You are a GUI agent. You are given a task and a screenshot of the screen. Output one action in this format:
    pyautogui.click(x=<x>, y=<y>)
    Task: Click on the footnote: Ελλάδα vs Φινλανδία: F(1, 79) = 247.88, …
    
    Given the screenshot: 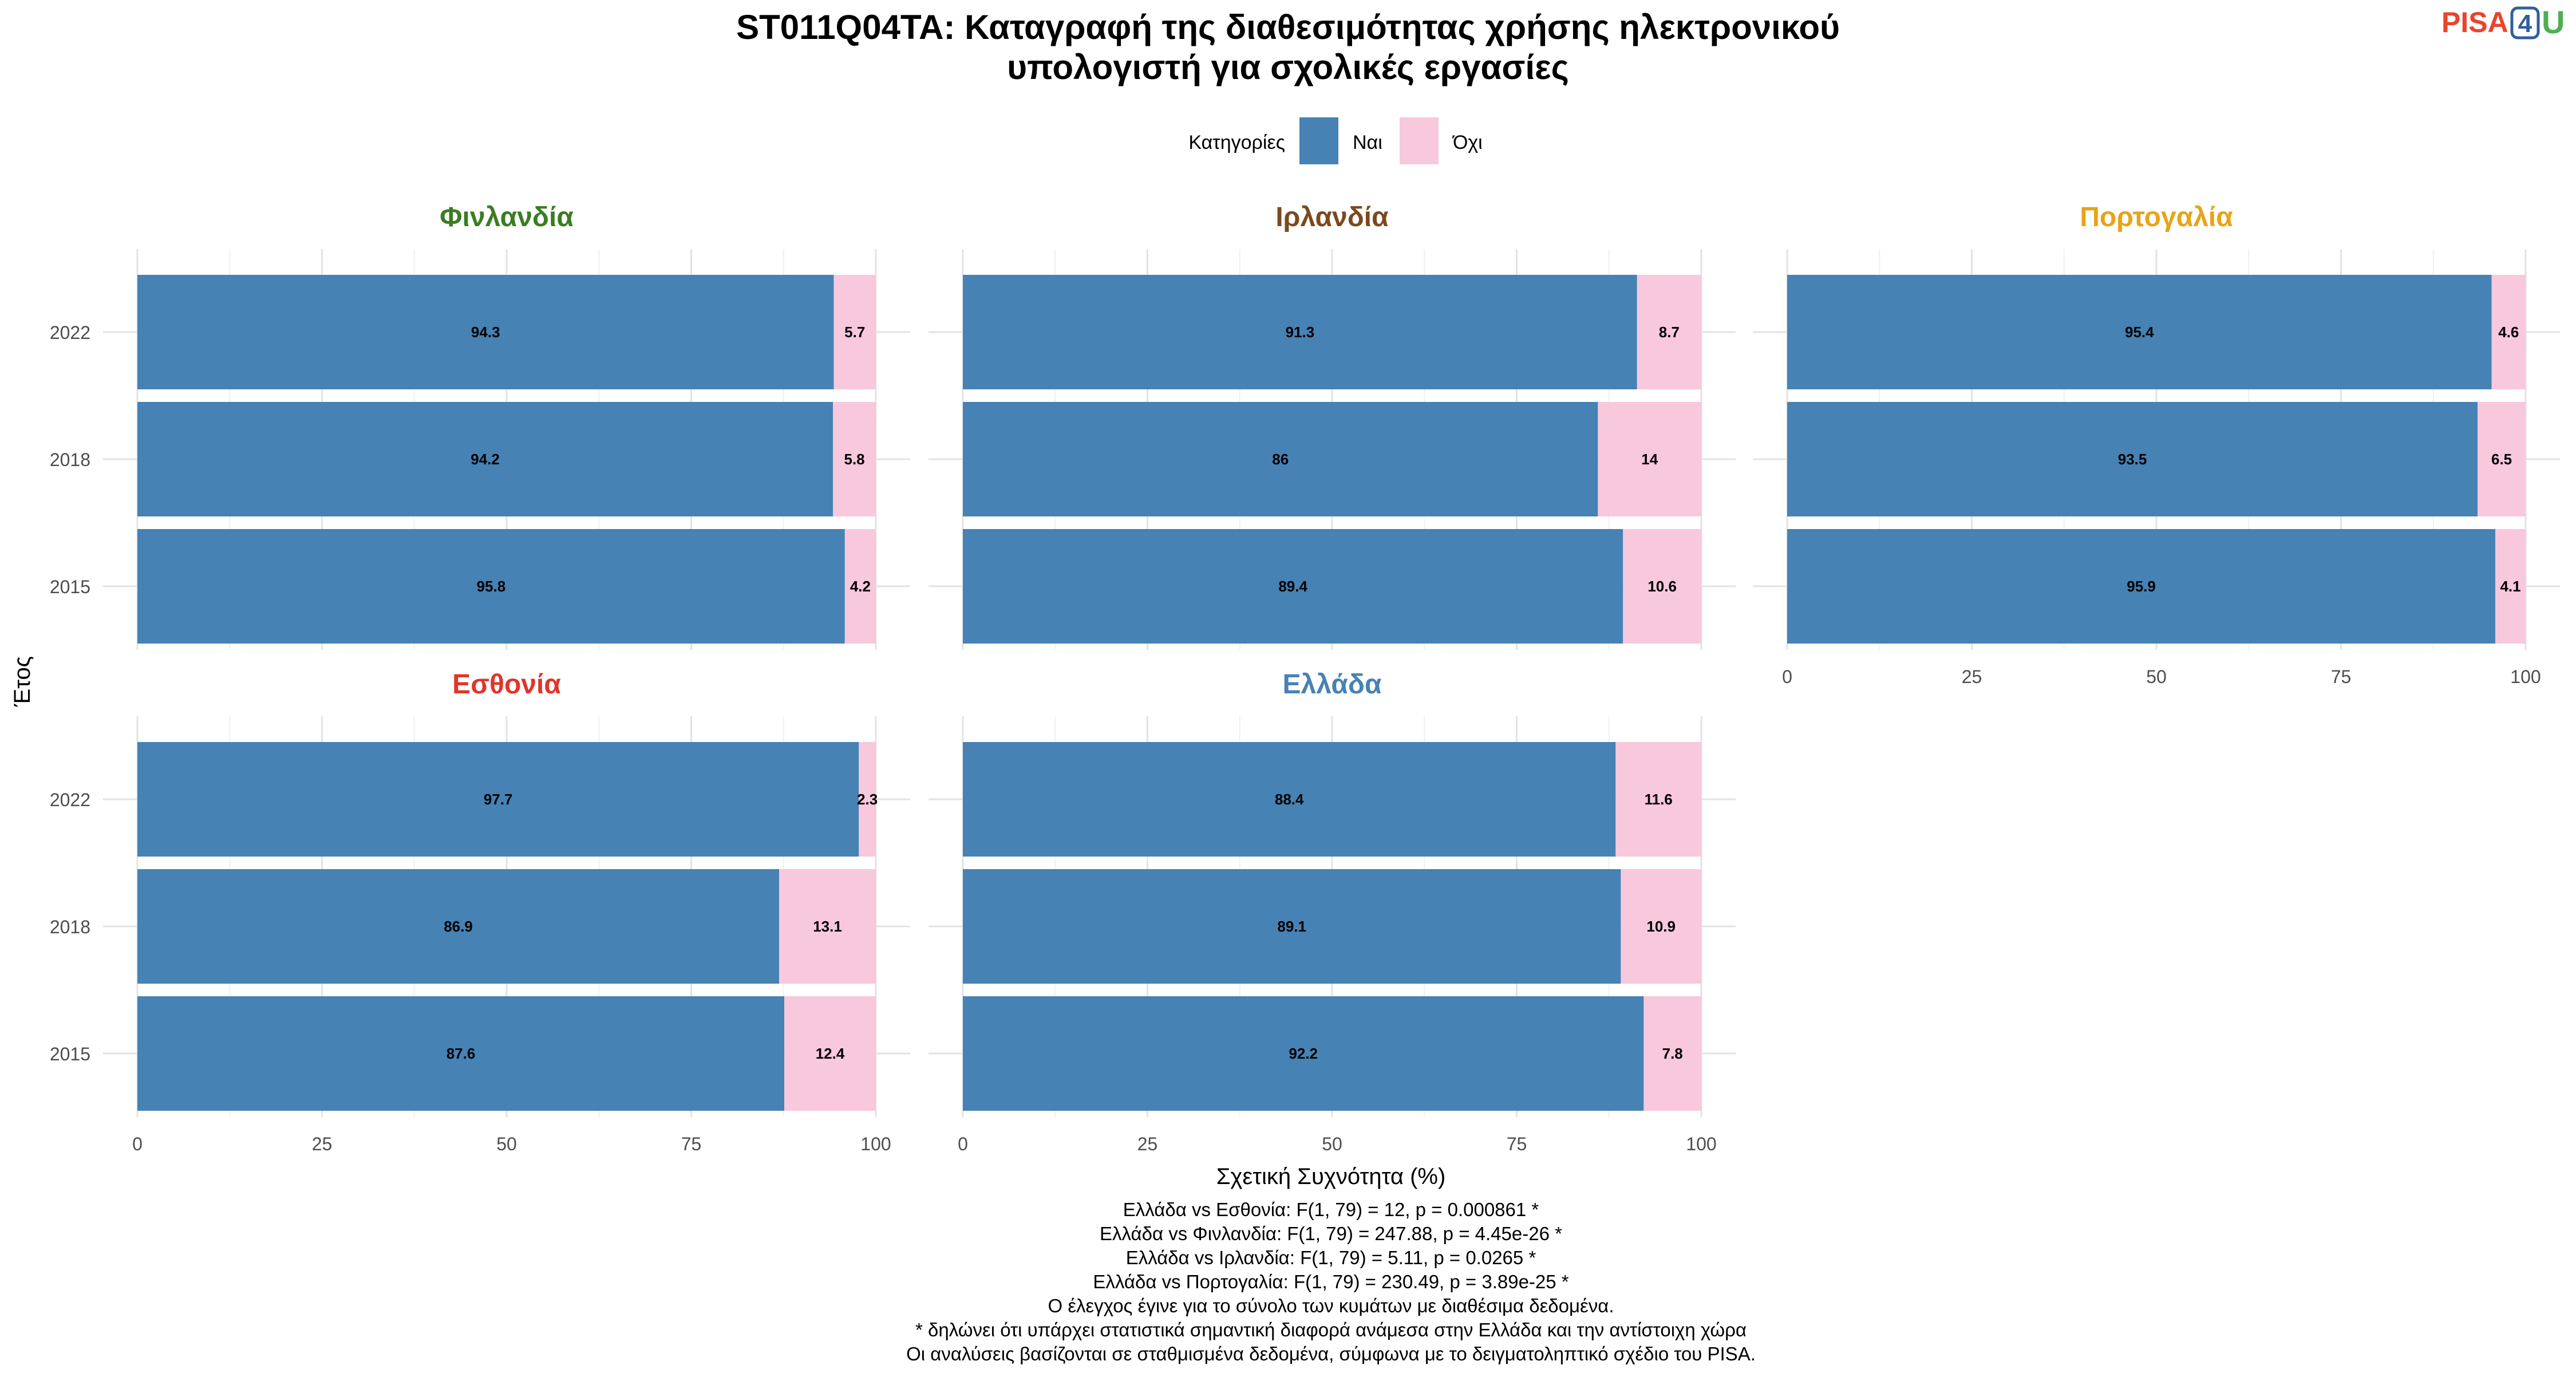 What is the action you would take?
    pyautogui.click(x=1331, y=1233)
    